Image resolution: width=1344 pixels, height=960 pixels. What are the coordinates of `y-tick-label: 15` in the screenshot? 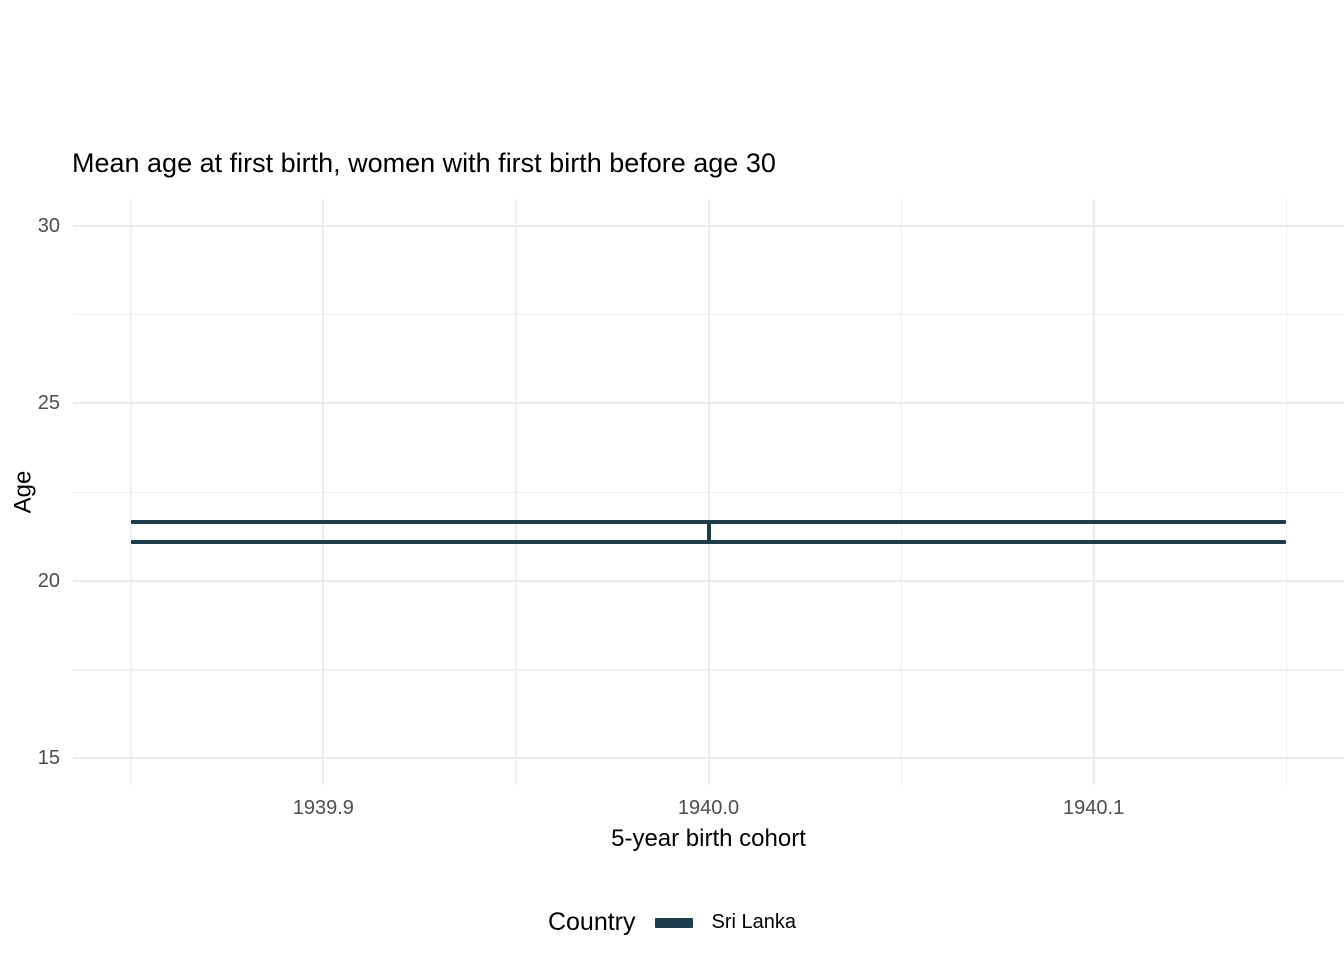 It's located at (48, 758).